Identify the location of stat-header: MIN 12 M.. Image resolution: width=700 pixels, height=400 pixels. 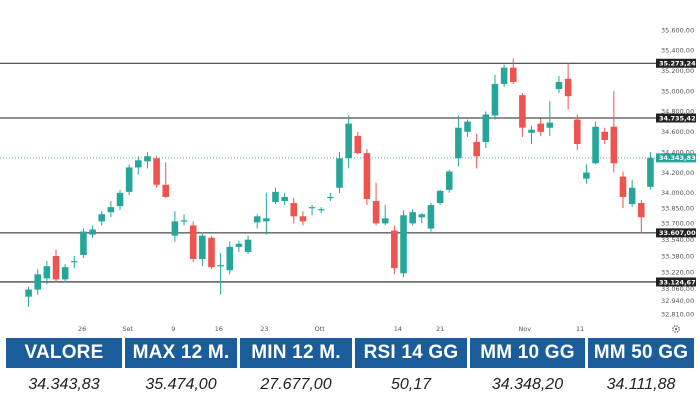
(296, 353).